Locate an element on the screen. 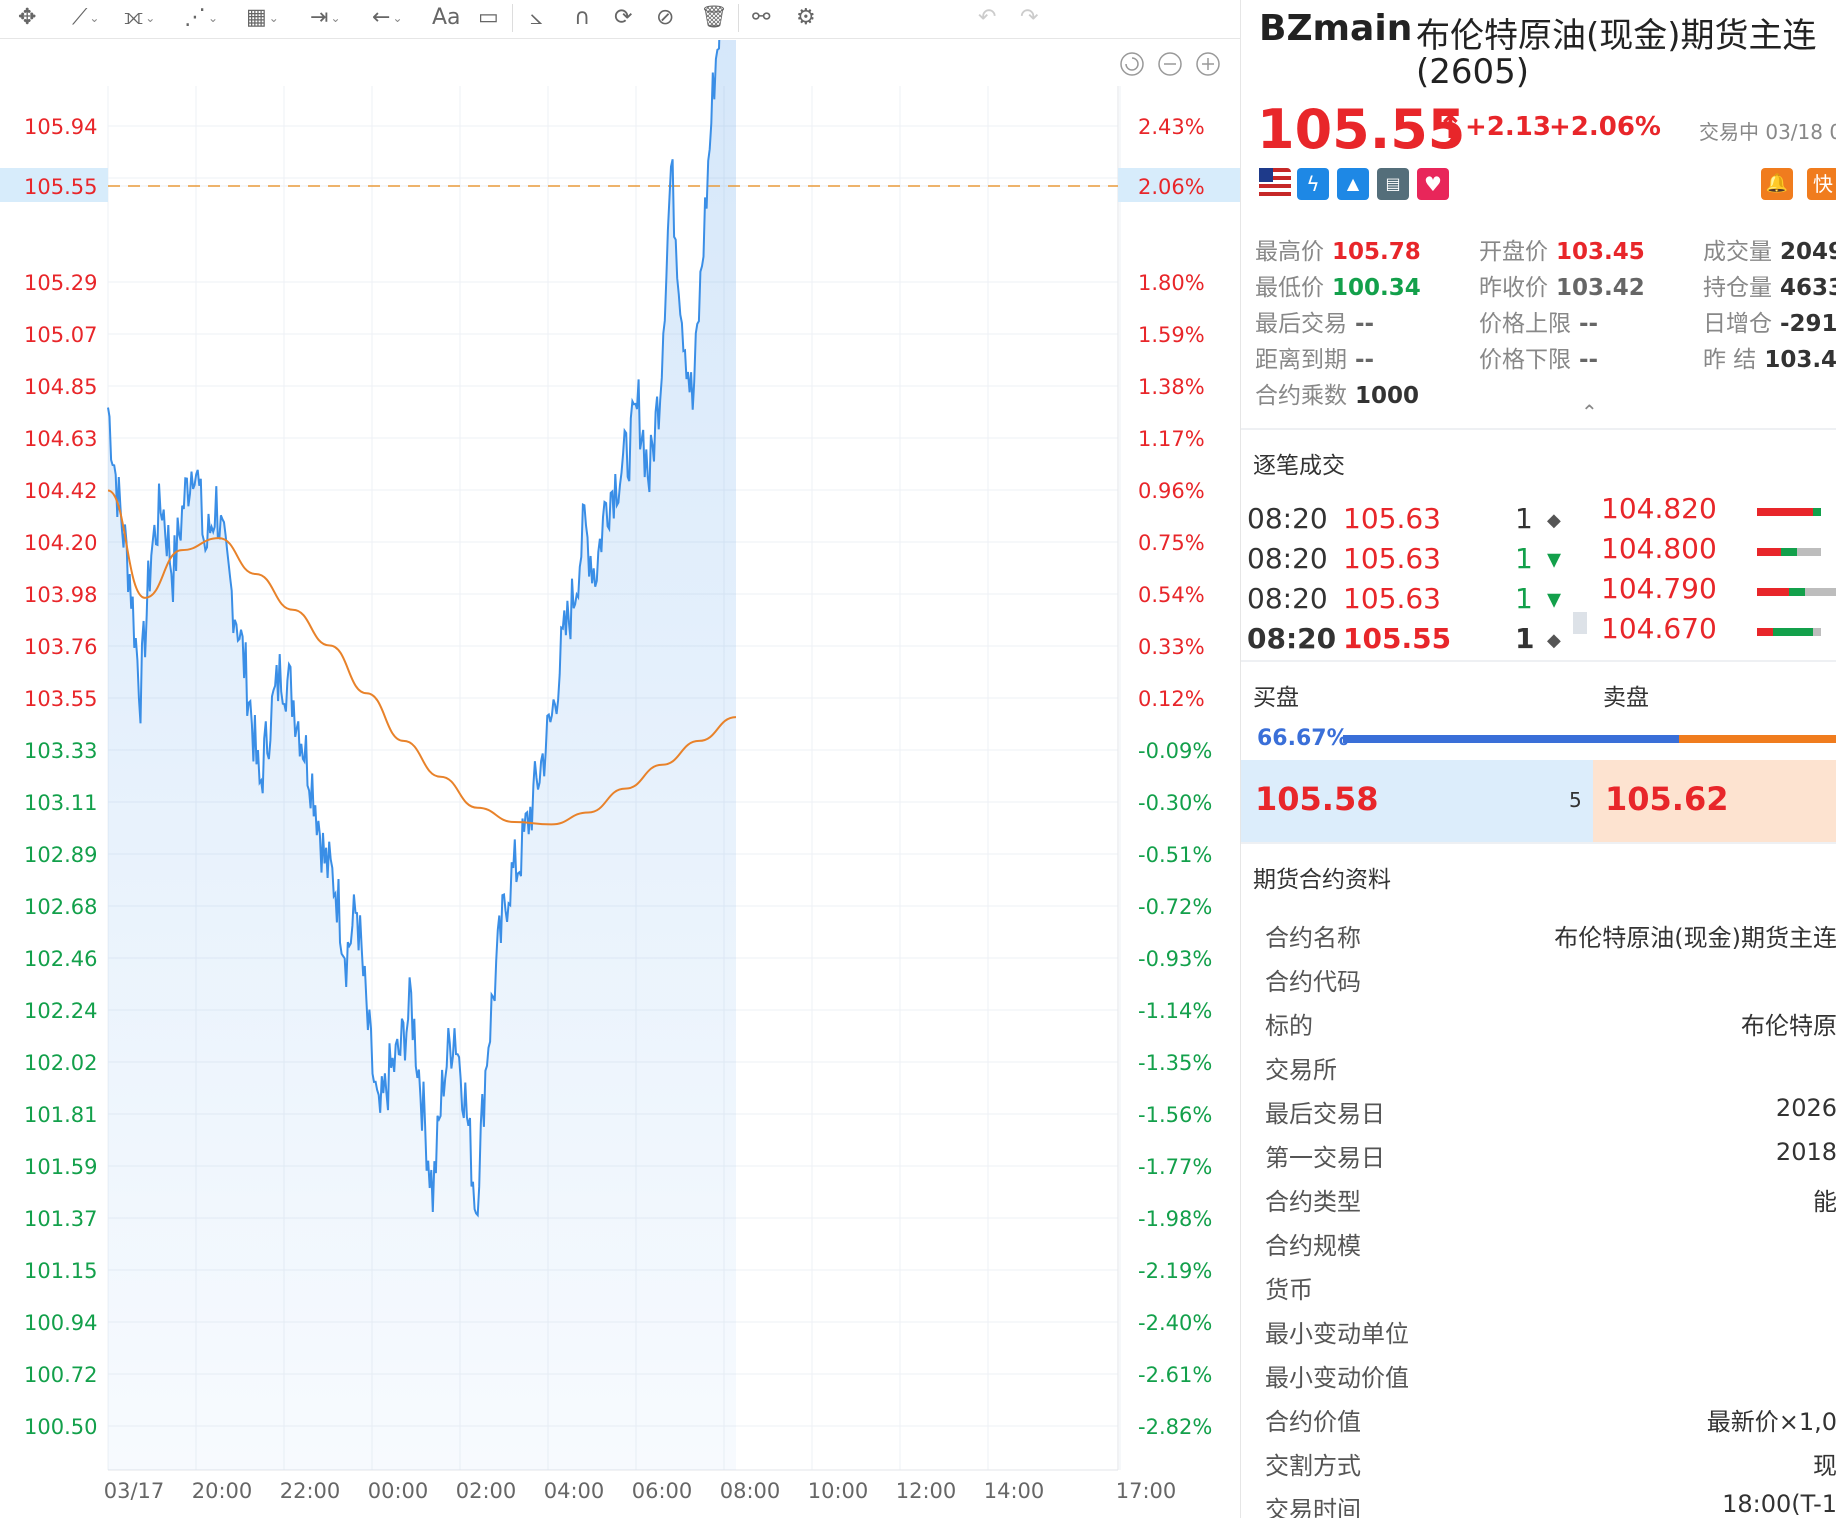  stat-label: 价格下限 is located at coordinates (1525, 360).